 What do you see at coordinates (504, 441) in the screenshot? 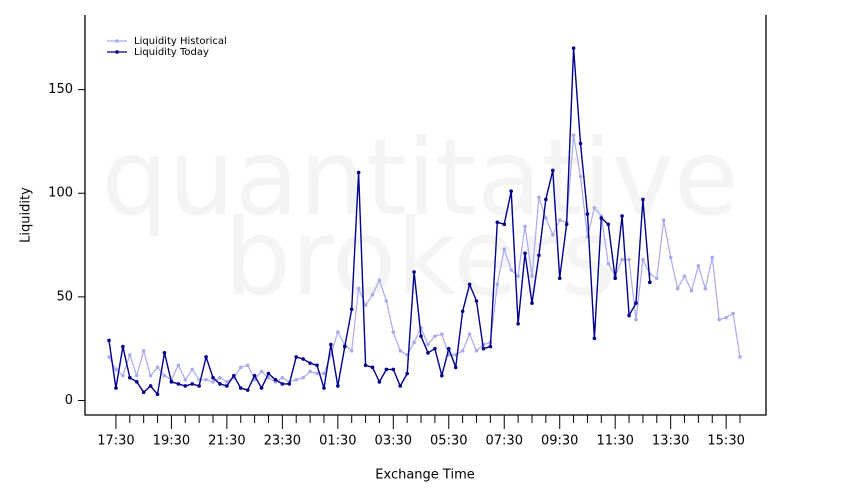
I see `x-tick-label: 07:30` at bounding box center [504, 441].